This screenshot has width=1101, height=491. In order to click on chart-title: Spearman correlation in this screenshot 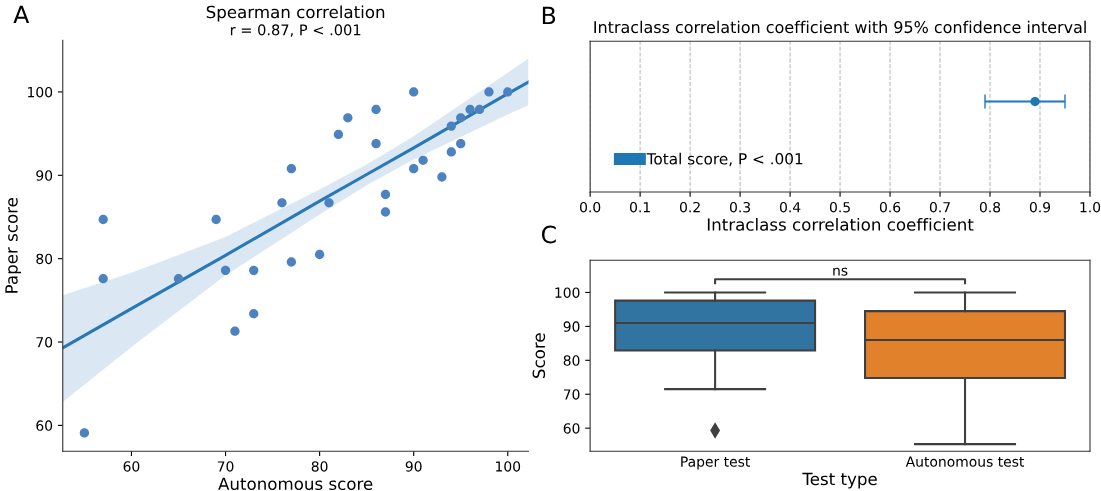, I will do `click(295, 13)`.